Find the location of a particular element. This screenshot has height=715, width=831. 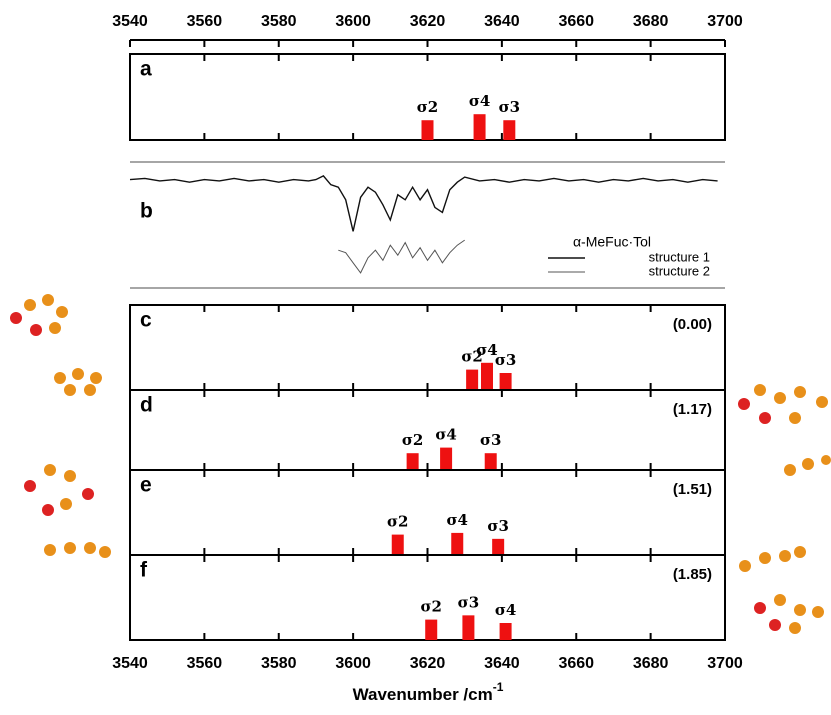

x-axis-label-text: Wavenumber /cm is located at coordinates (423, 694).